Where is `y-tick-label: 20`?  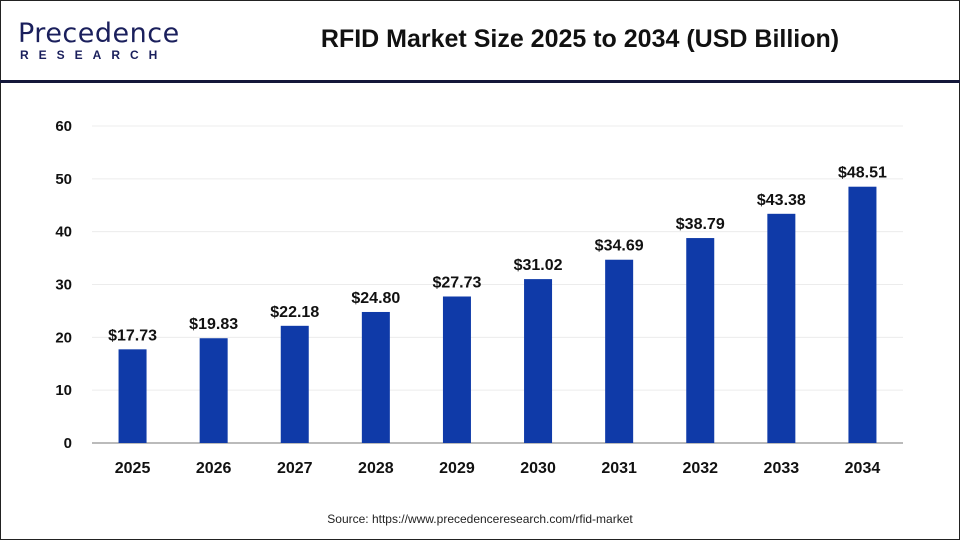 y-tick-label: 20 is located at coordinates (63, 337).